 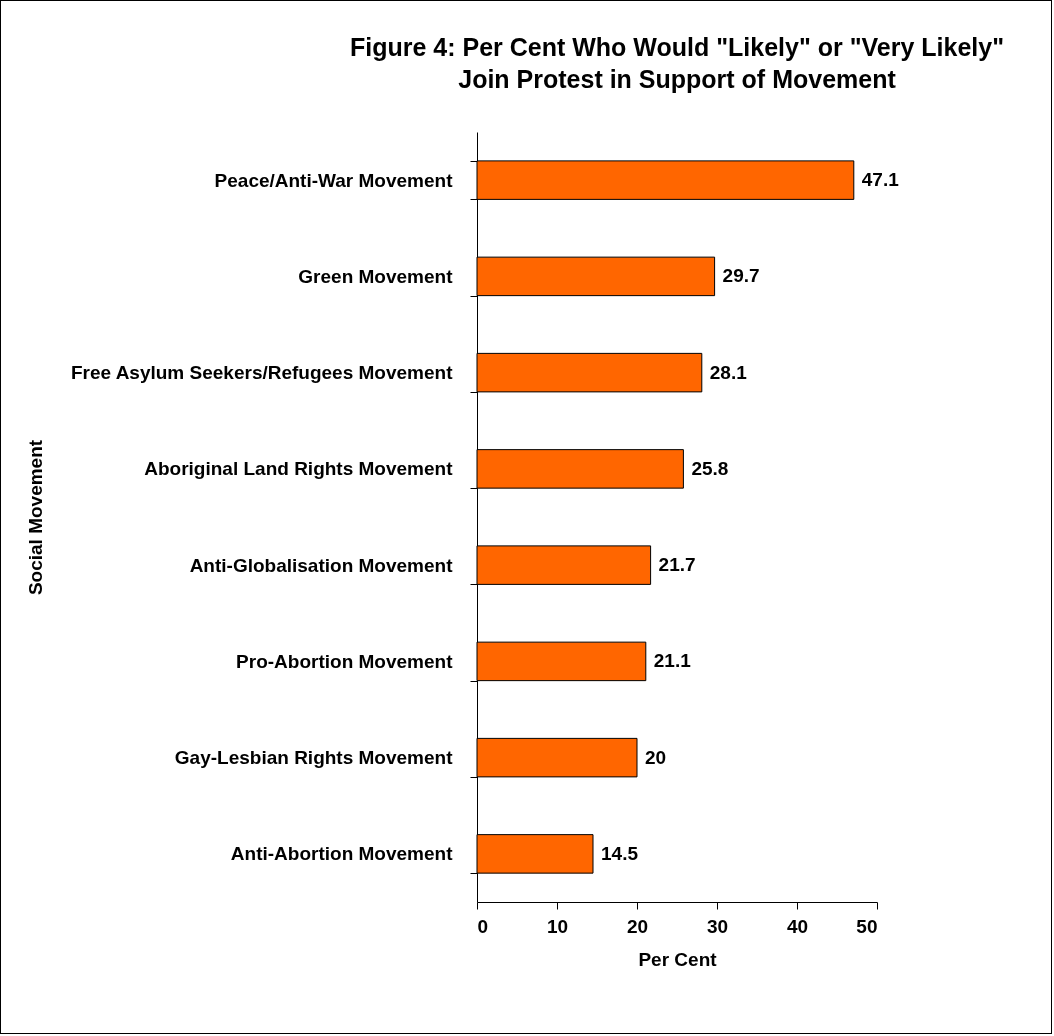 What do you see at coordinates (314, 758) in the screenshot?
I see `y-tick-label: Gay-Lesbian Rights Movement` at bounding box center [314, 758].